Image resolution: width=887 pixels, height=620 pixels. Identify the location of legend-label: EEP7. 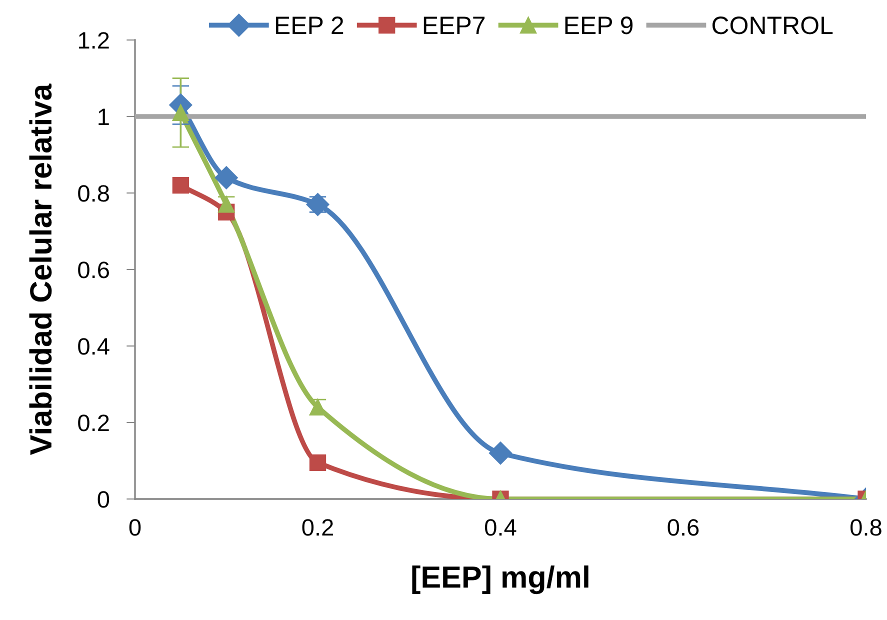
(454, 25).